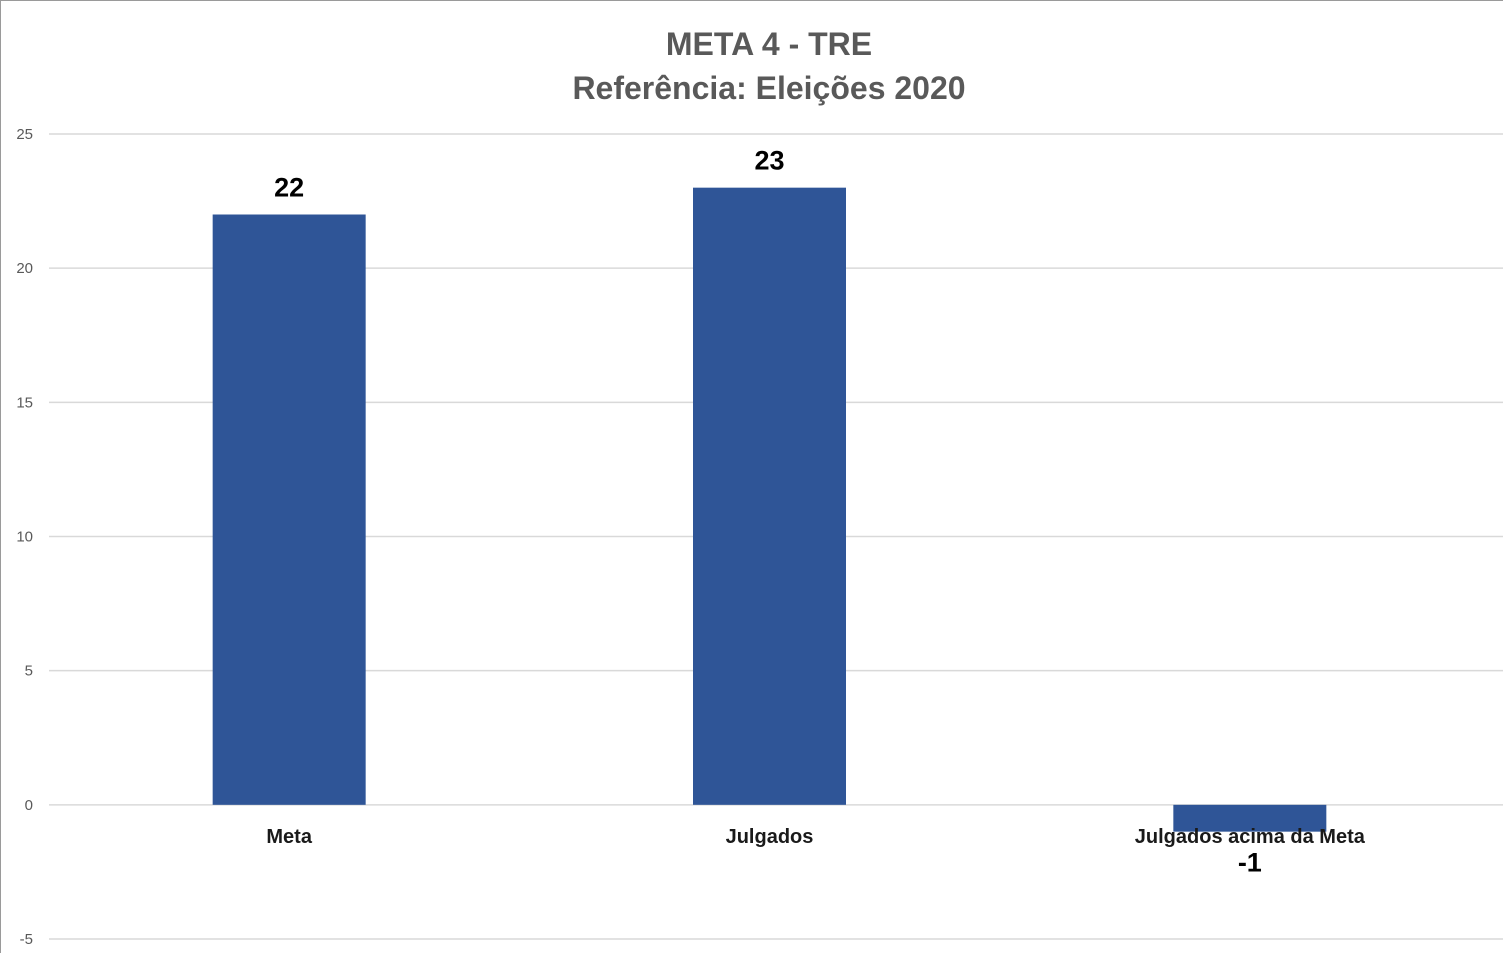 This screenshot has height=954, width=1503. I want to click on y-tick-label: 5, so click(29, 671).